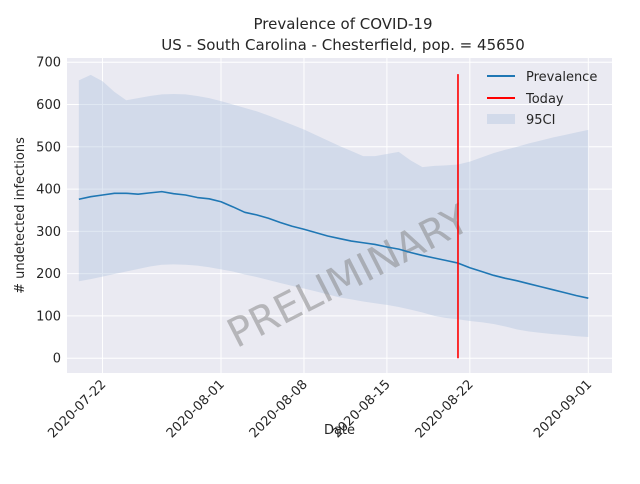 The height and width of the screenshot is (484, 640). I want to click on y-tick-label: 100, so click(48, 316).